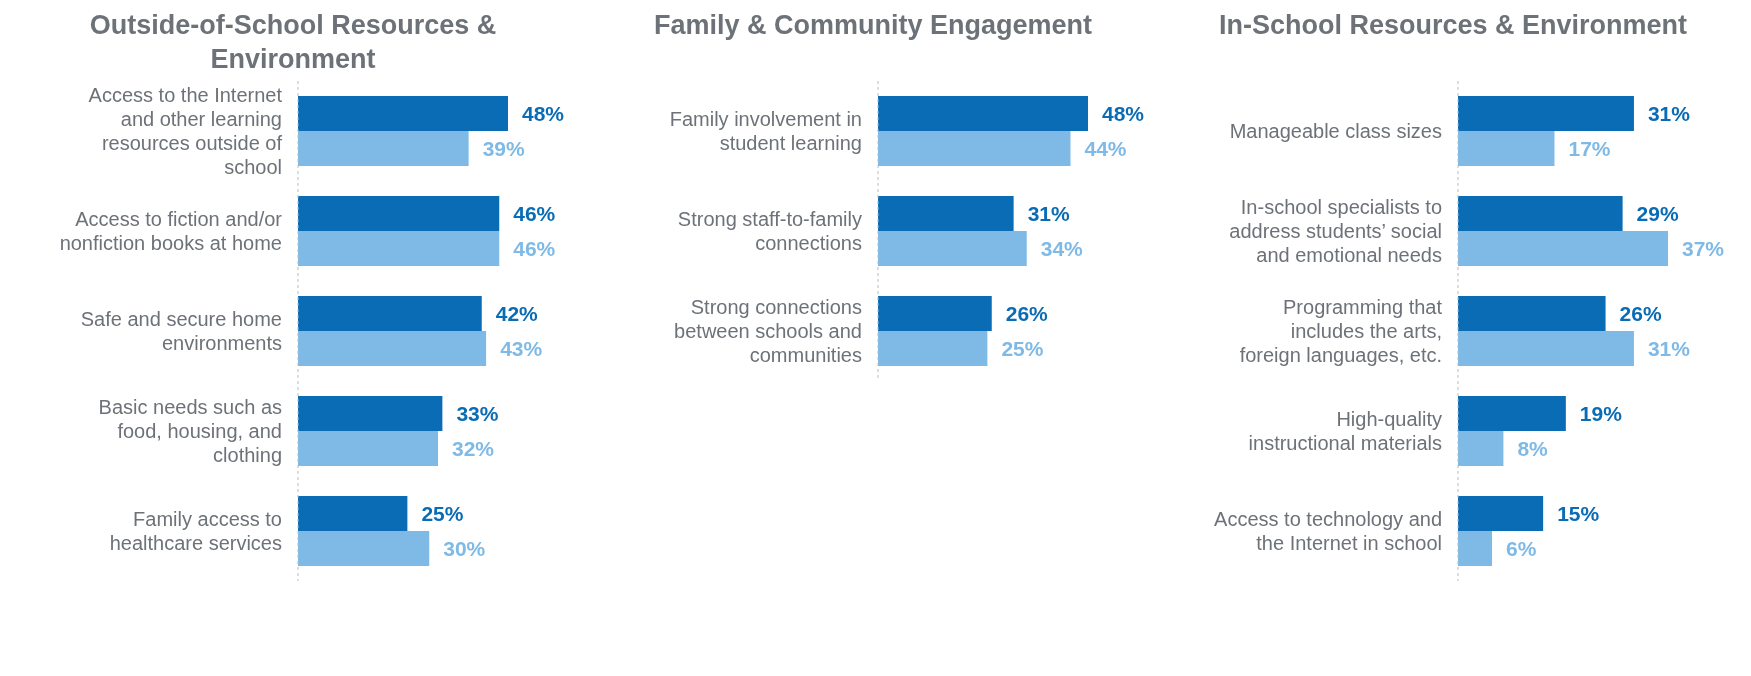  Describe the element at coordinates (1521, 548) in the screenshot. I see `data-label: 6%` at that location.